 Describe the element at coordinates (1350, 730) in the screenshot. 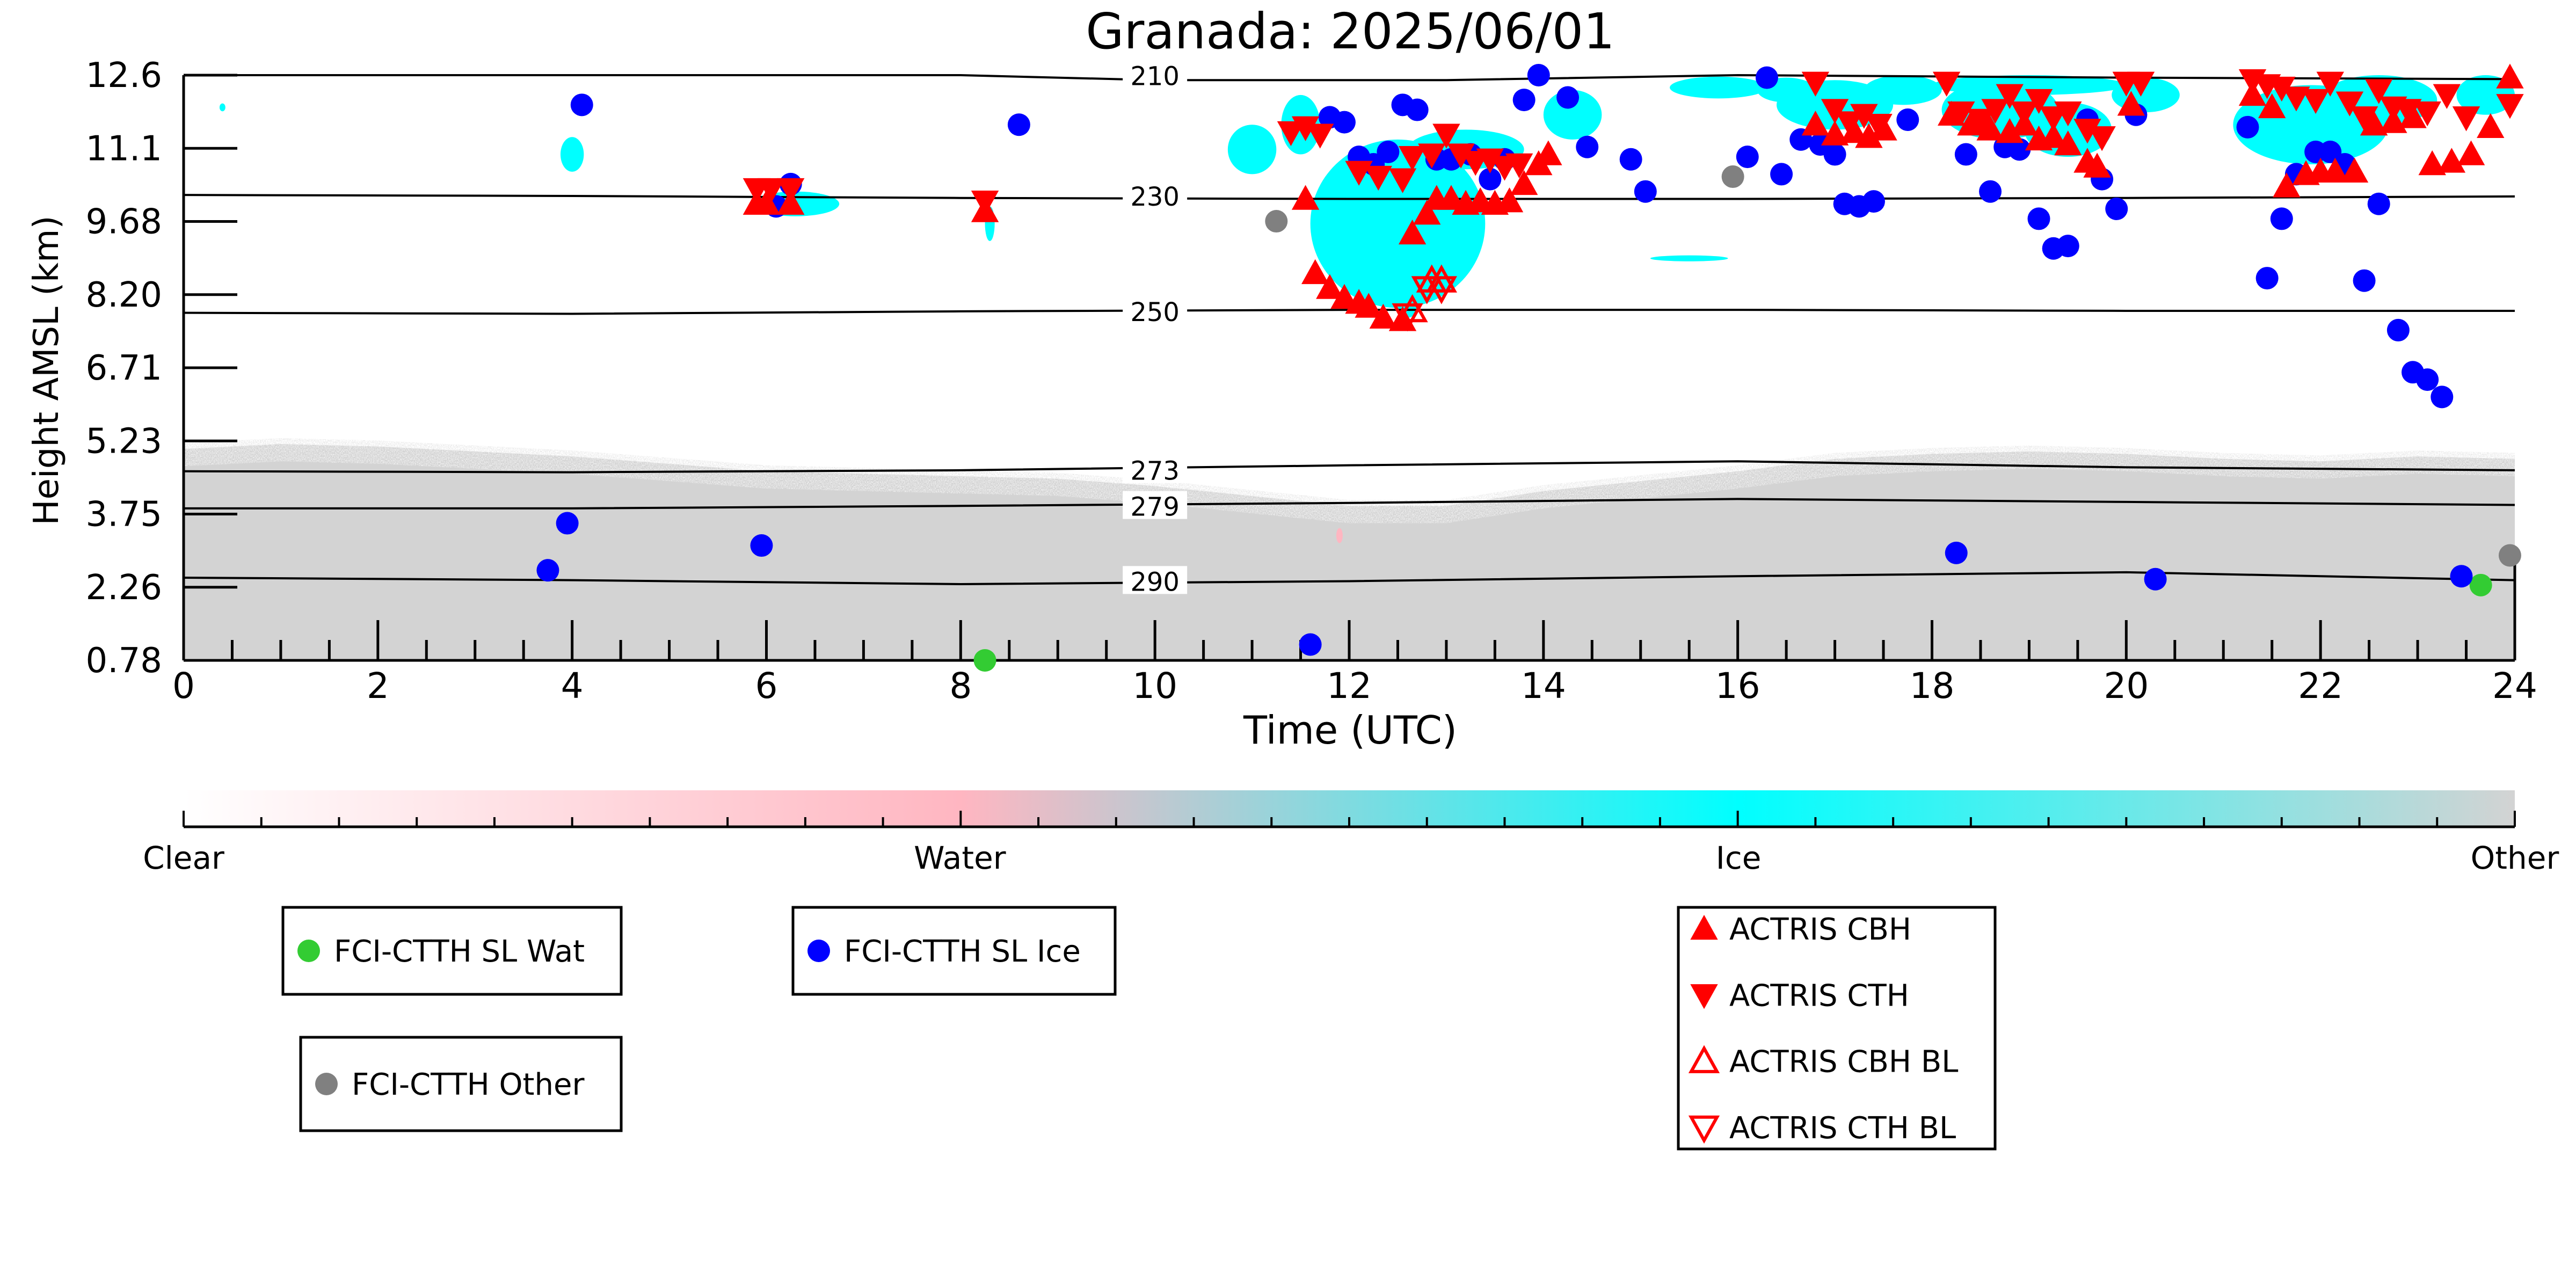

I see `x-axis-label: Time (UTC)` at that location.